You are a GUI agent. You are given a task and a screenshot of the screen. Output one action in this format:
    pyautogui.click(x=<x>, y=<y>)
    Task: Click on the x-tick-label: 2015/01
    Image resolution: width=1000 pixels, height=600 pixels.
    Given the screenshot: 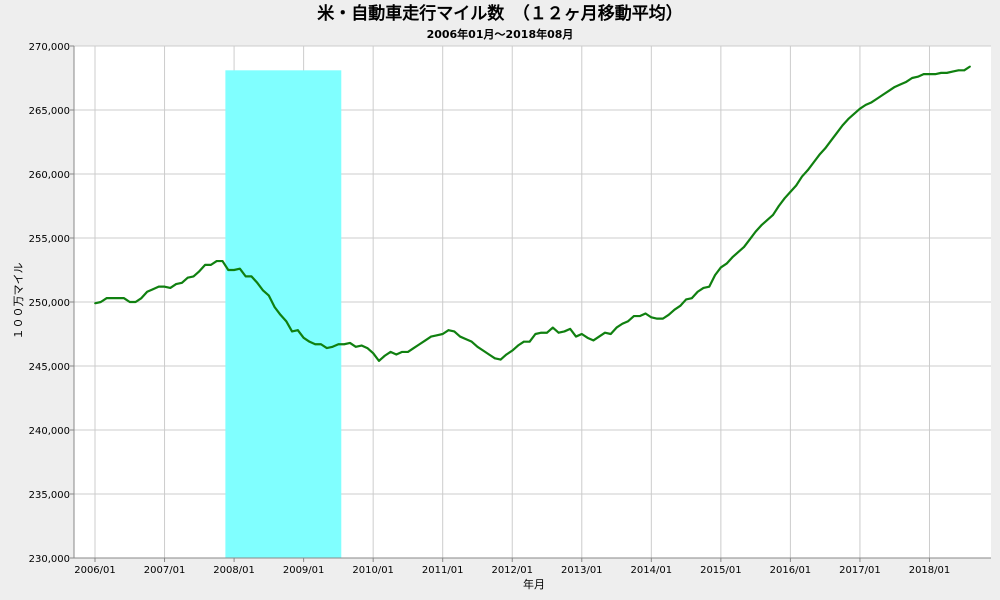 What is the action you would take?
    pyautogui.click(x=721, y=570)
    